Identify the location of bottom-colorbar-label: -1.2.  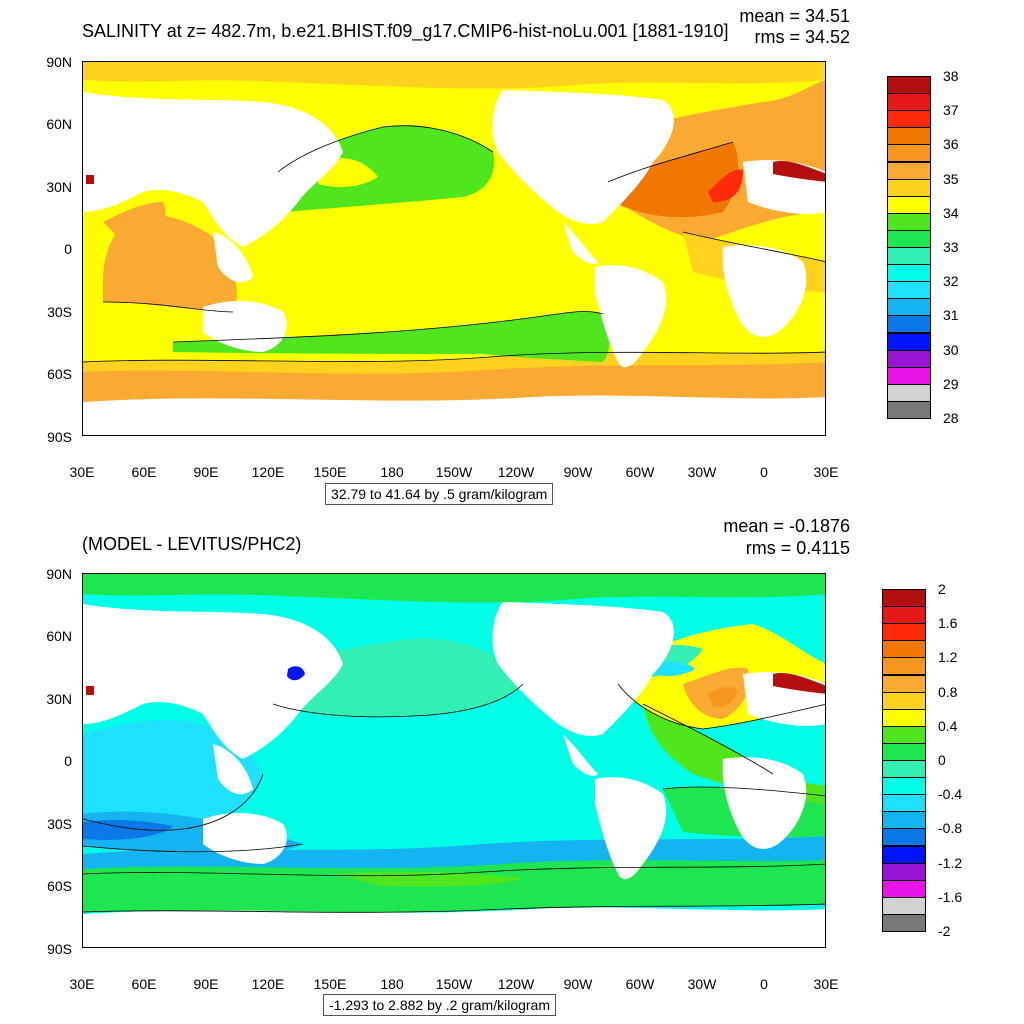
(950, 862).